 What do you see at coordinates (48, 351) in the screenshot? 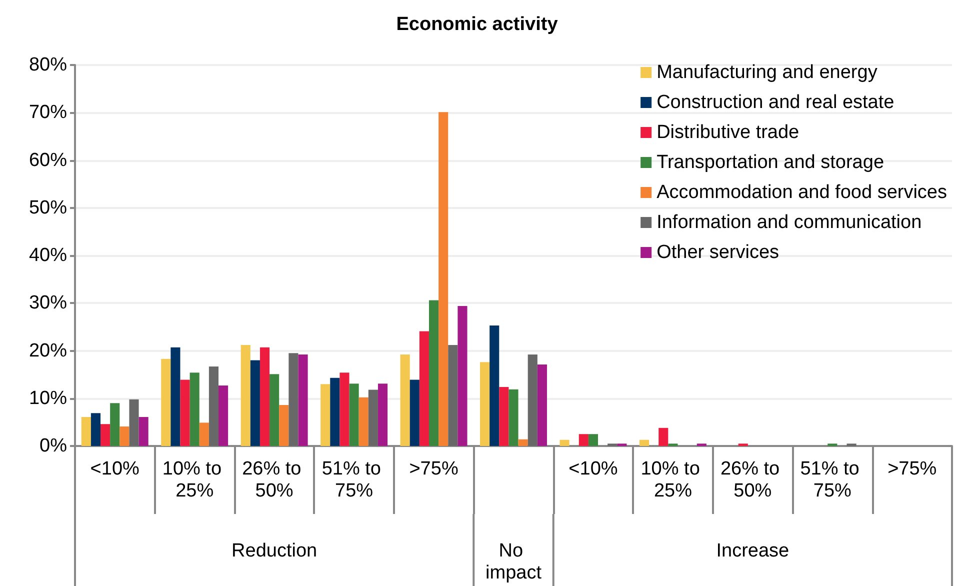
I see `y-tick-label: 20%` at bounding box center [48, 351].